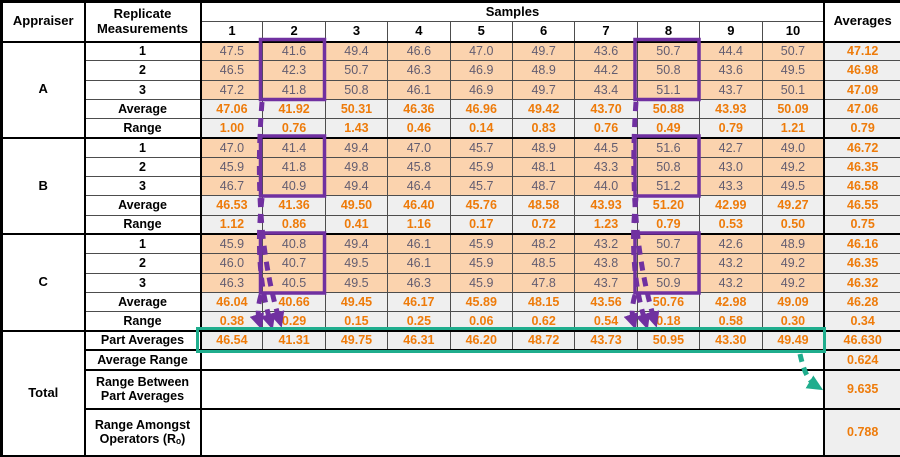 The height and width of the screenshot is (457, 900). What do you see at coordinates (543, 109) in the screenshot?
I see `stat-cell: 49.42` at bounding box center [543, 109].